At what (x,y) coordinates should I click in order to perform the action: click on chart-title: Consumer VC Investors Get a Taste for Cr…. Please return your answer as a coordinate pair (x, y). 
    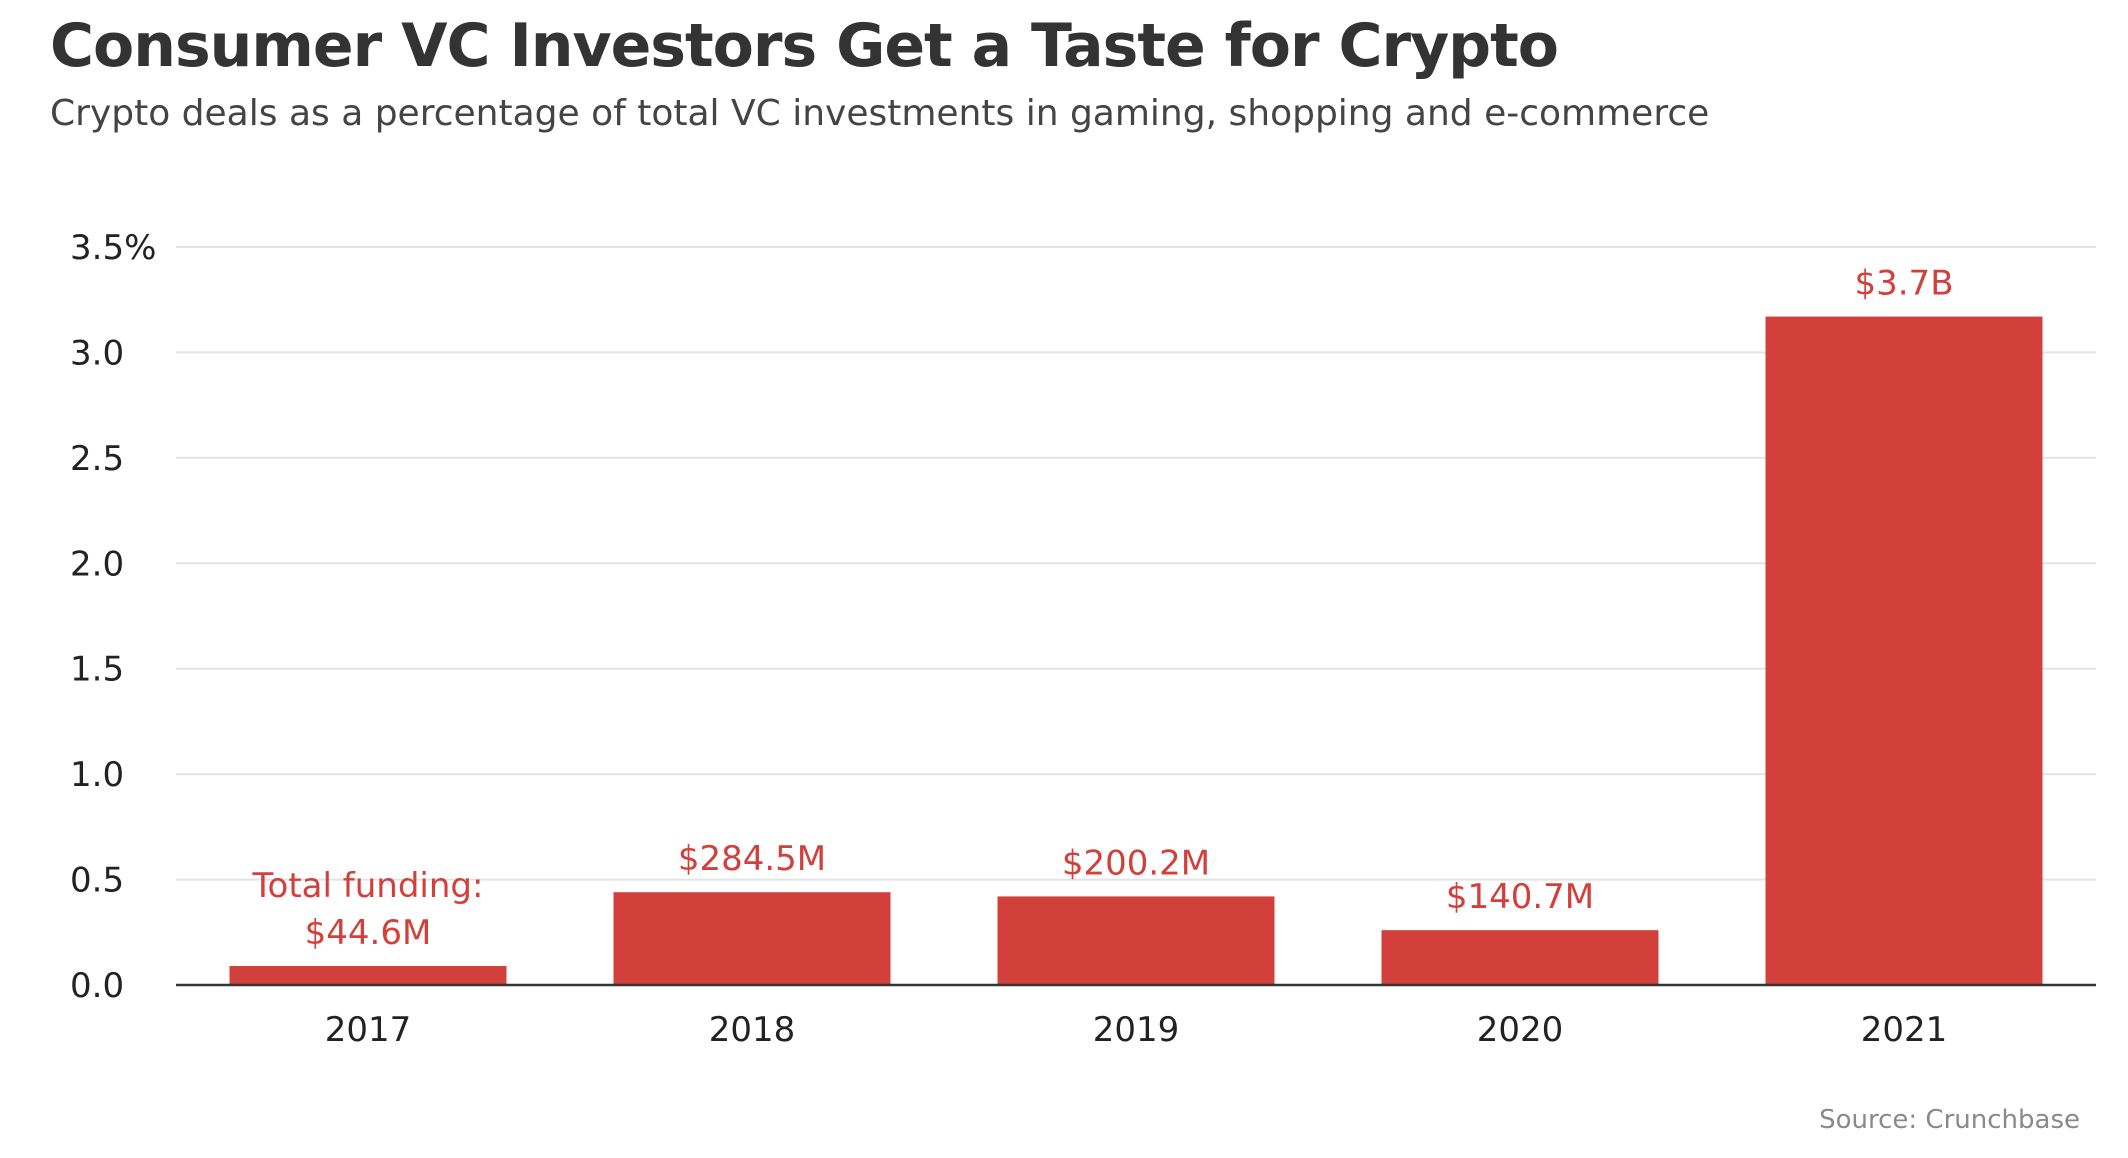
    Looking at the image, I should click on (804, 46).